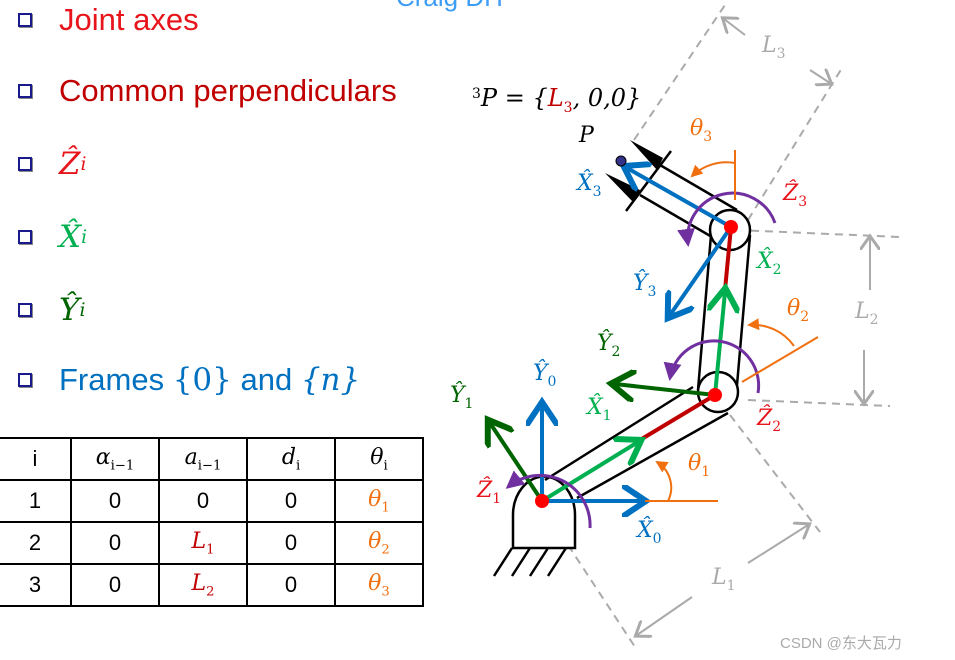 Image resolution: width=955 pixels, height=660 pixels. I want to click on table-cell: θ3, so click(379, 585).